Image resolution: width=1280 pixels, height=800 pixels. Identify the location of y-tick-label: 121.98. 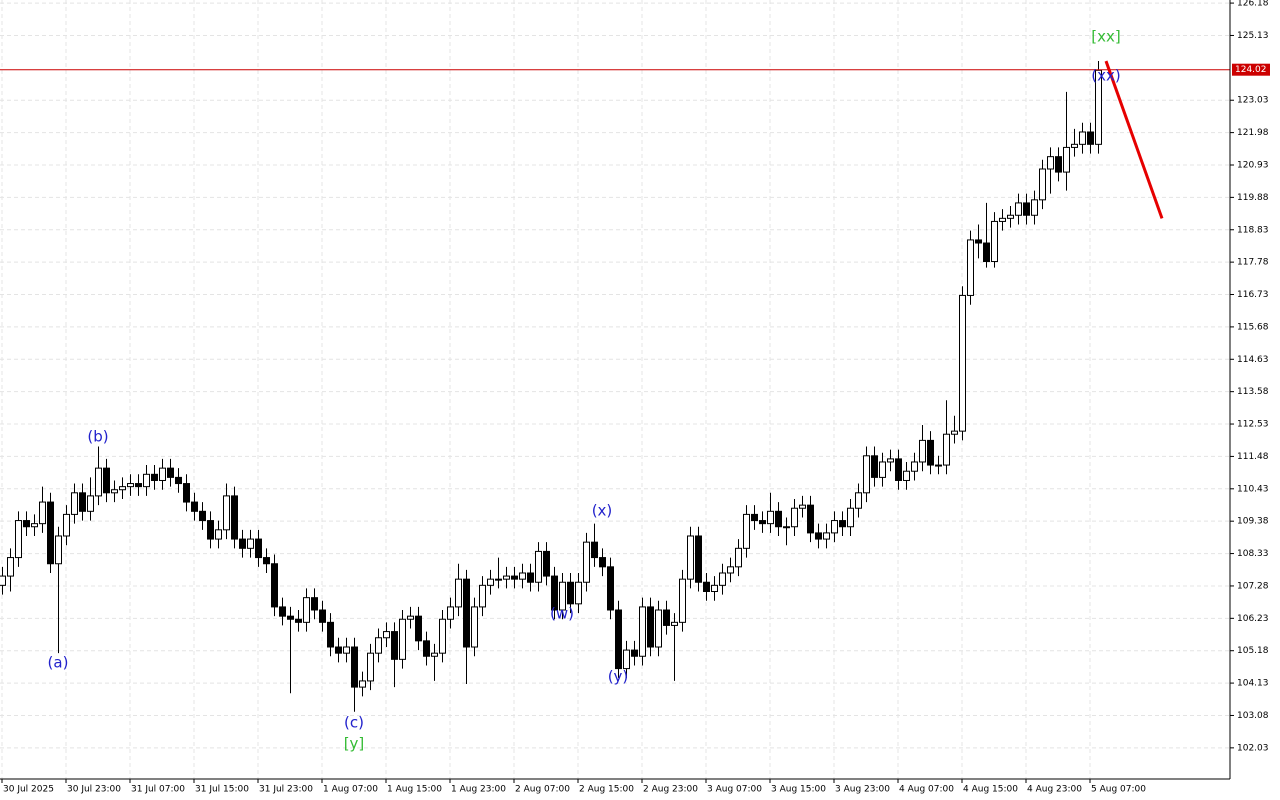
(1253, 133).